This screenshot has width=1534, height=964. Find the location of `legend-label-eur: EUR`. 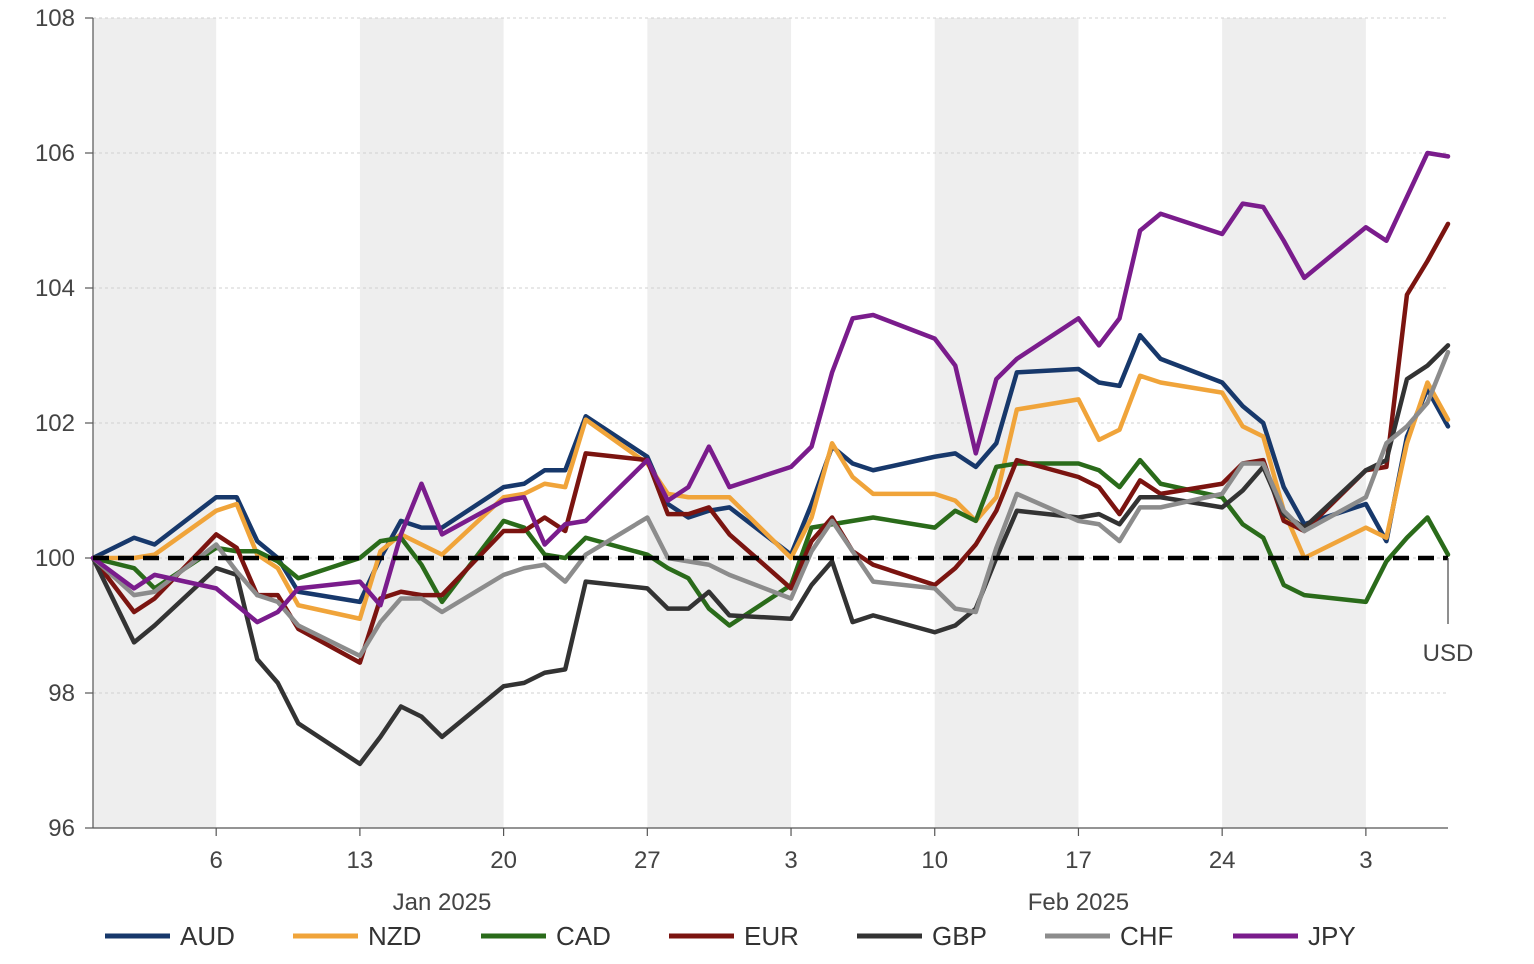

legend-label-eur: EUR is located at coordinates (771, 936).